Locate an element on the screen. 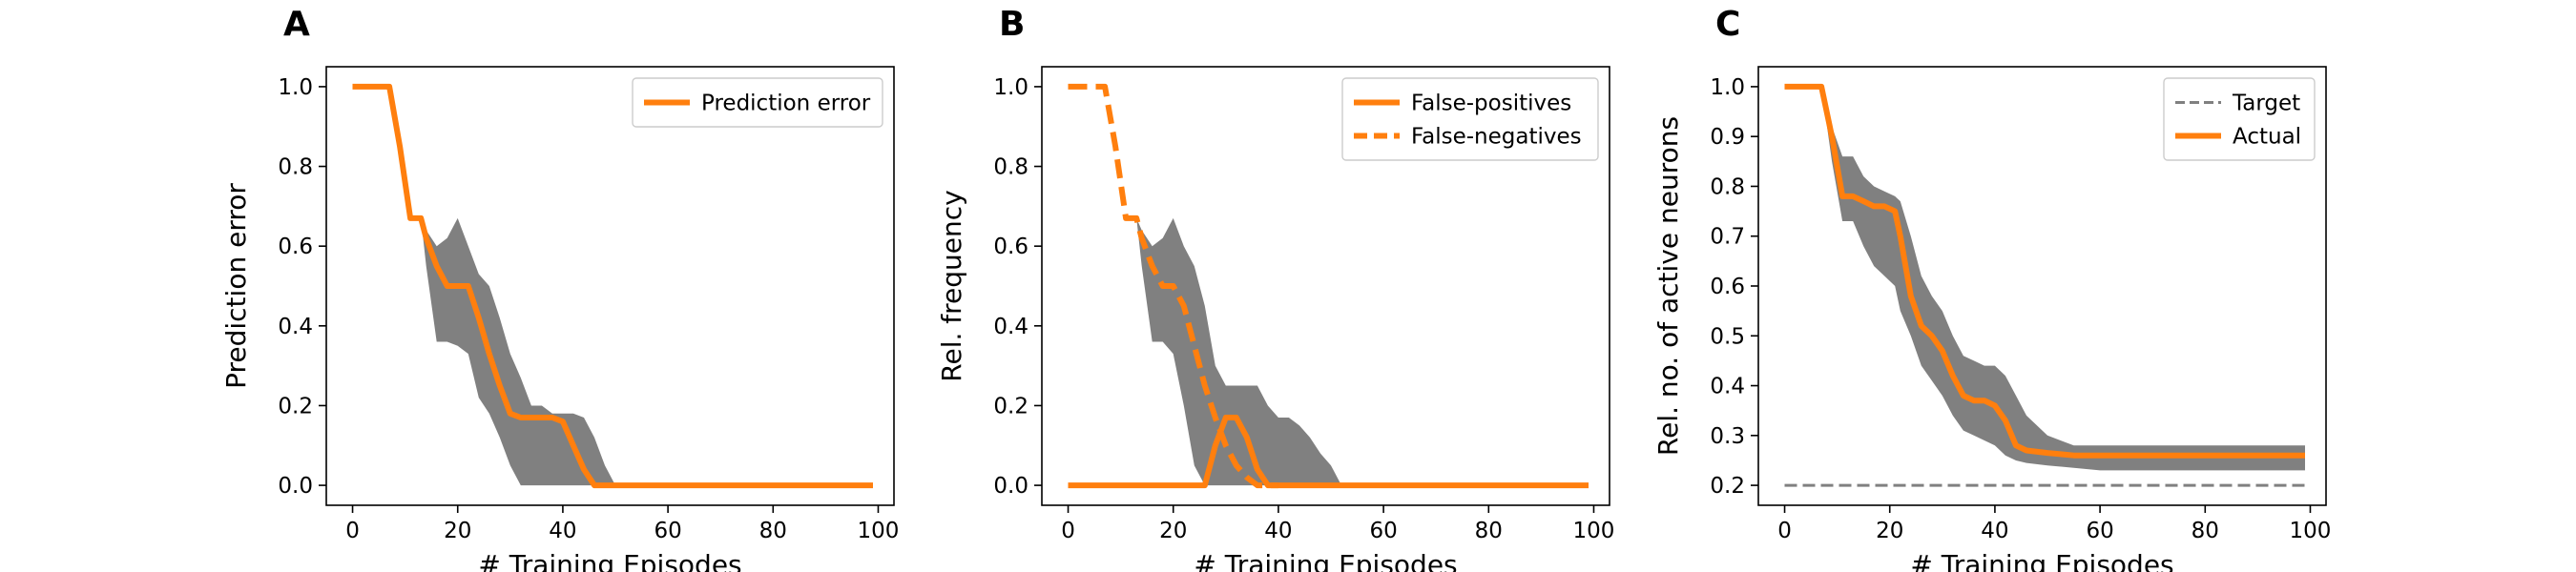  y-tick-label: 0.7 is located at coordinates (1727, 238).